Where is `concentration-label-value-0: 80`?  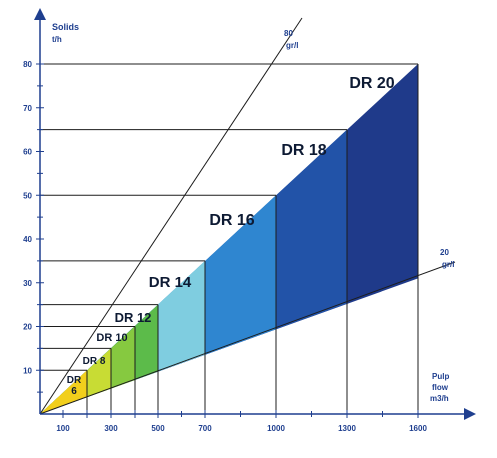 concentration-label-value-0: 80 is located at coordinates (288, 33).